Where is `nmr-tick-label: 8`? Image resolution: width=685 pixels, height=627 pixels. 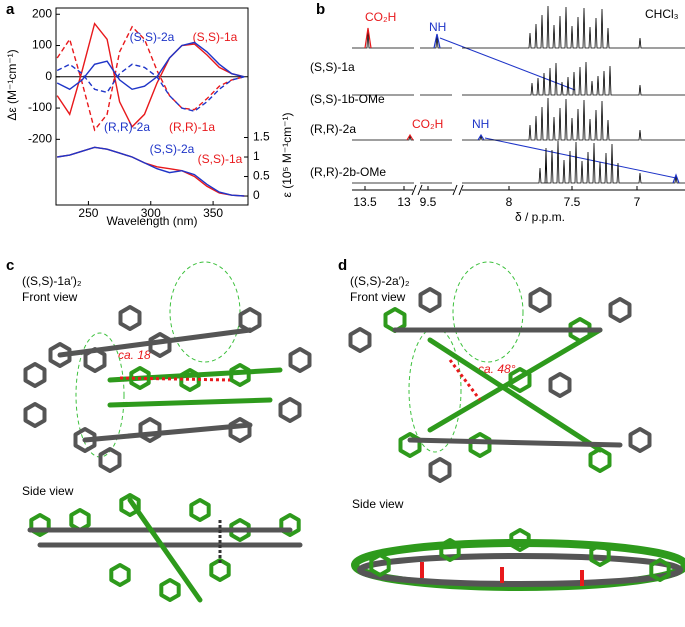 nmr-tick-label: 8 is located at coordinates (509, 202).